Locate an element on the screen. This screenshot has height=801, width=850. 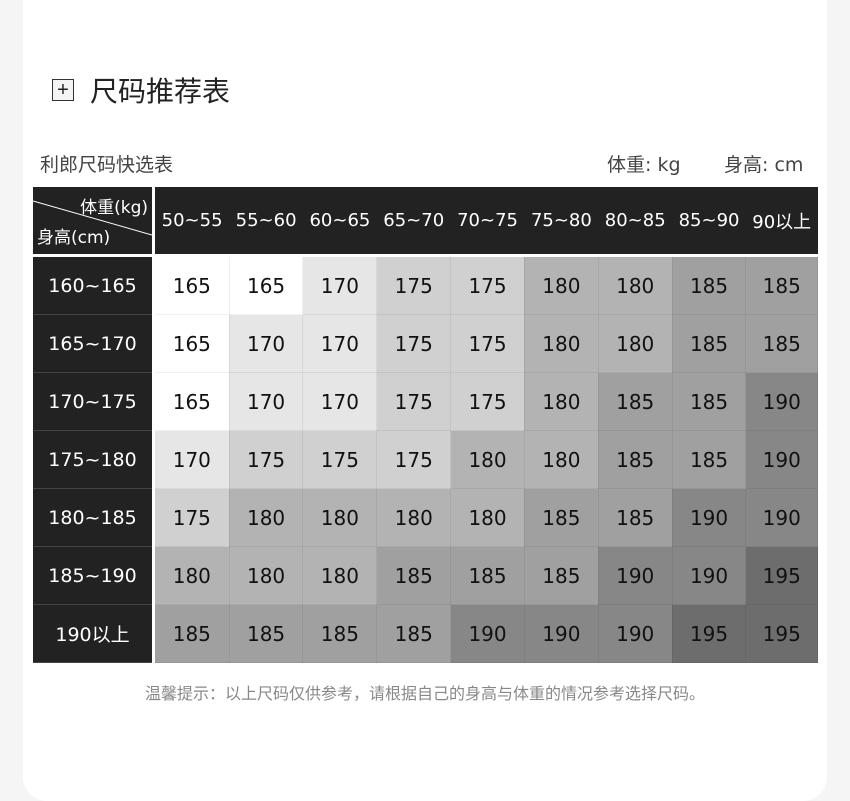
column-header: 50~55 is located at coordinates (191, 222).